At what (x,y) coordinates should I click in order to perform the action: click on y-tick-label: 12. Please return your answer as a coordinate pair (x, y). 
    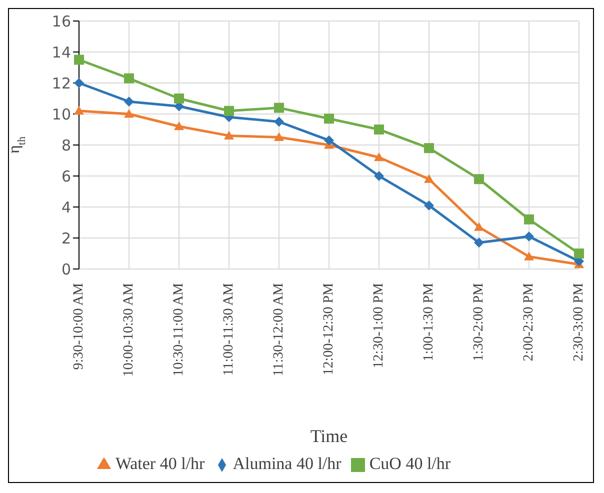
    Looking at the image, I should click on (61, 83).